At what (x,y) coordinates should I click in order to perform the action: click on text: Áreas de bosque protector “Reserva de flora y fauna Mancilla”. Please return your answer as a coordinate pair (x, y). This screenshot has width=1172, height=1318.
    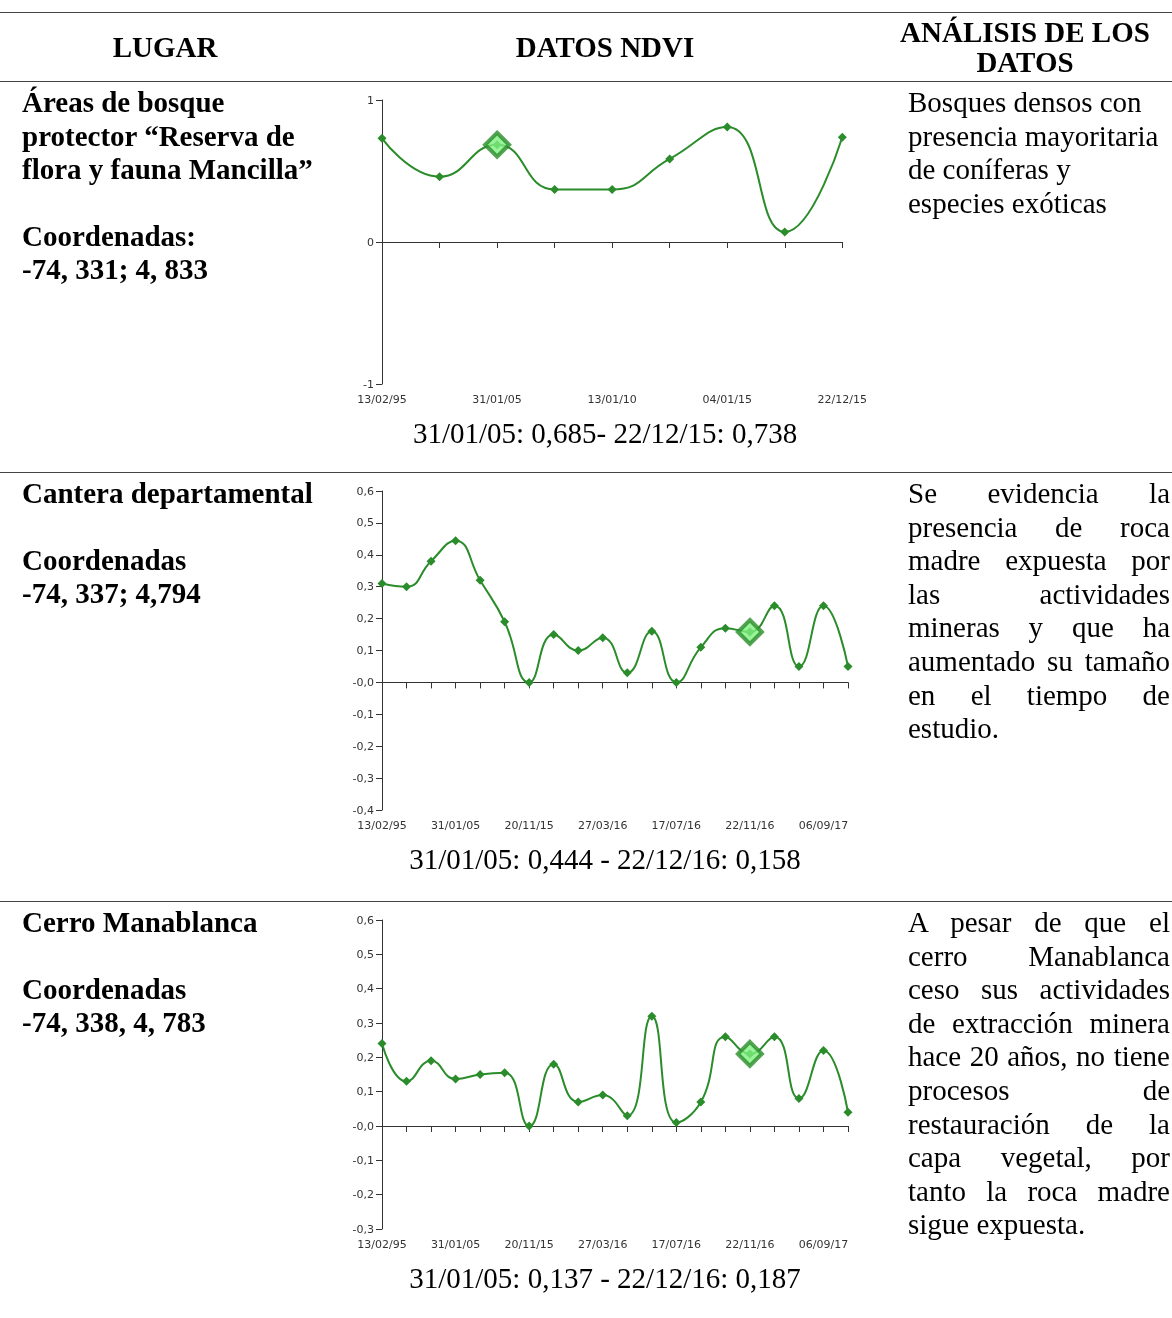
    Looking at the image, I should click on (168, 136).